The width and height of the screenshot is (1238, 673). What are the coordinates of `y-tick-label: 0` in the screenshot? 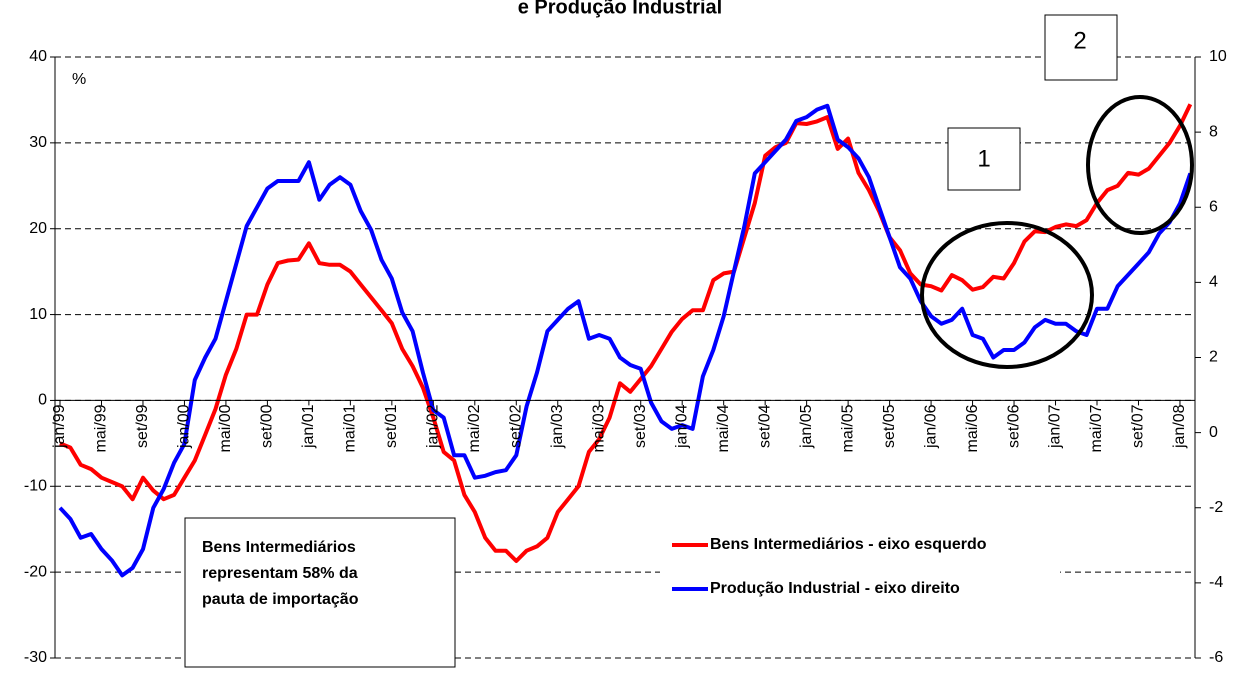 It's located at (42, 400).